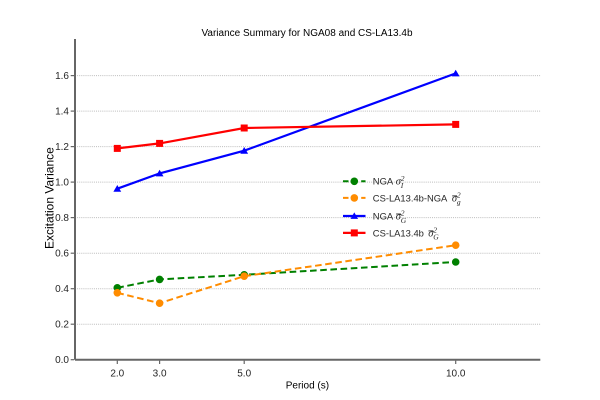  I want to click on svg-text: 1.0, so click(62, 183).